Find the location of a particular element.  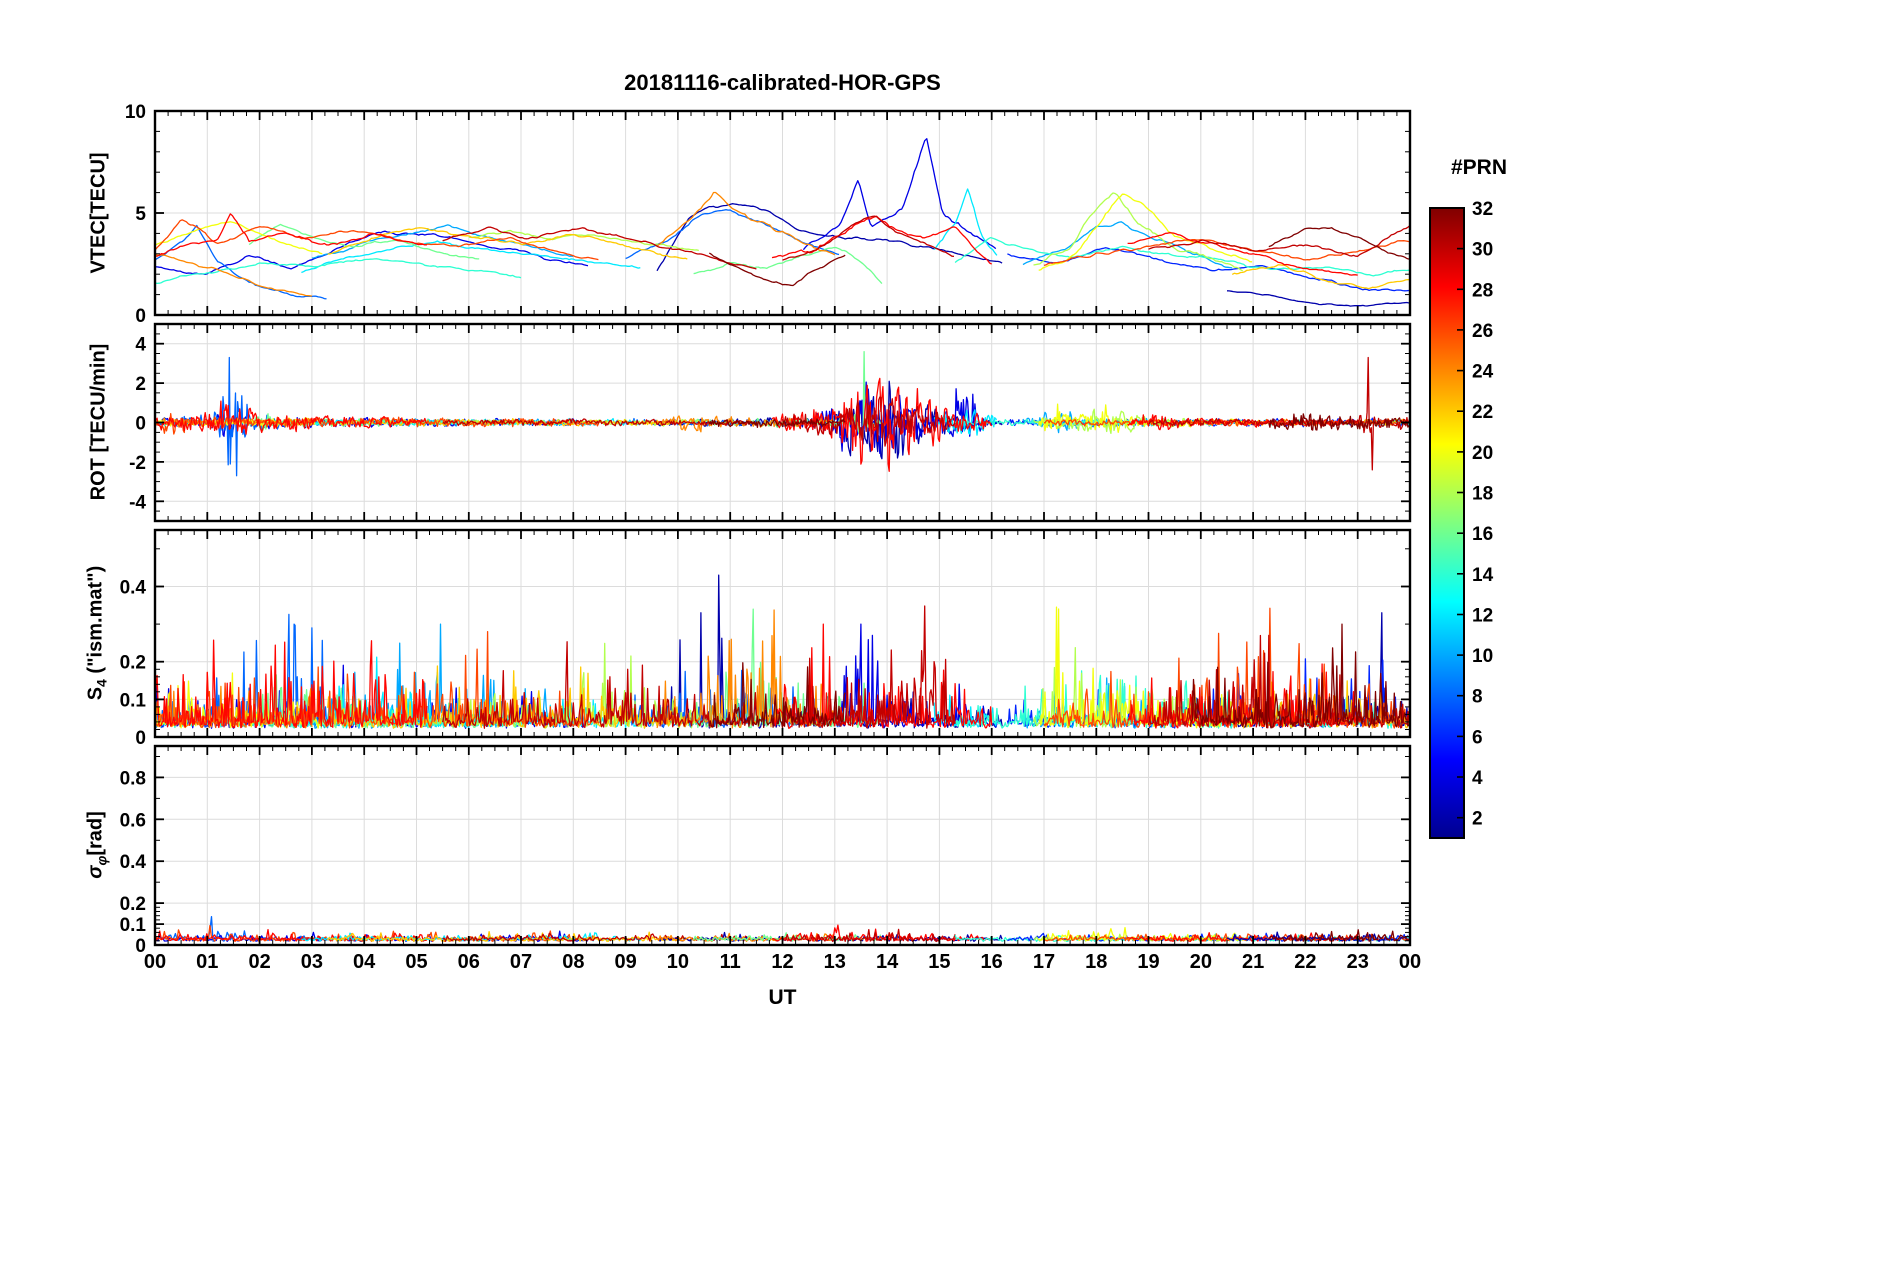

s4-panel: 0 0.1 0.2 0.4 is located at coordinates (766, 638).